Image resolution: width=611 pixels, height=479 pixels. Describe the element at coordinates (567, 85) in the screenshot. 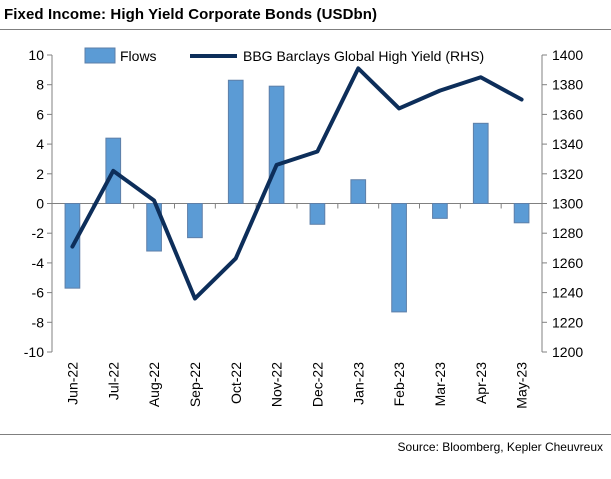

I see `right-tick-label: 1380` at that location.